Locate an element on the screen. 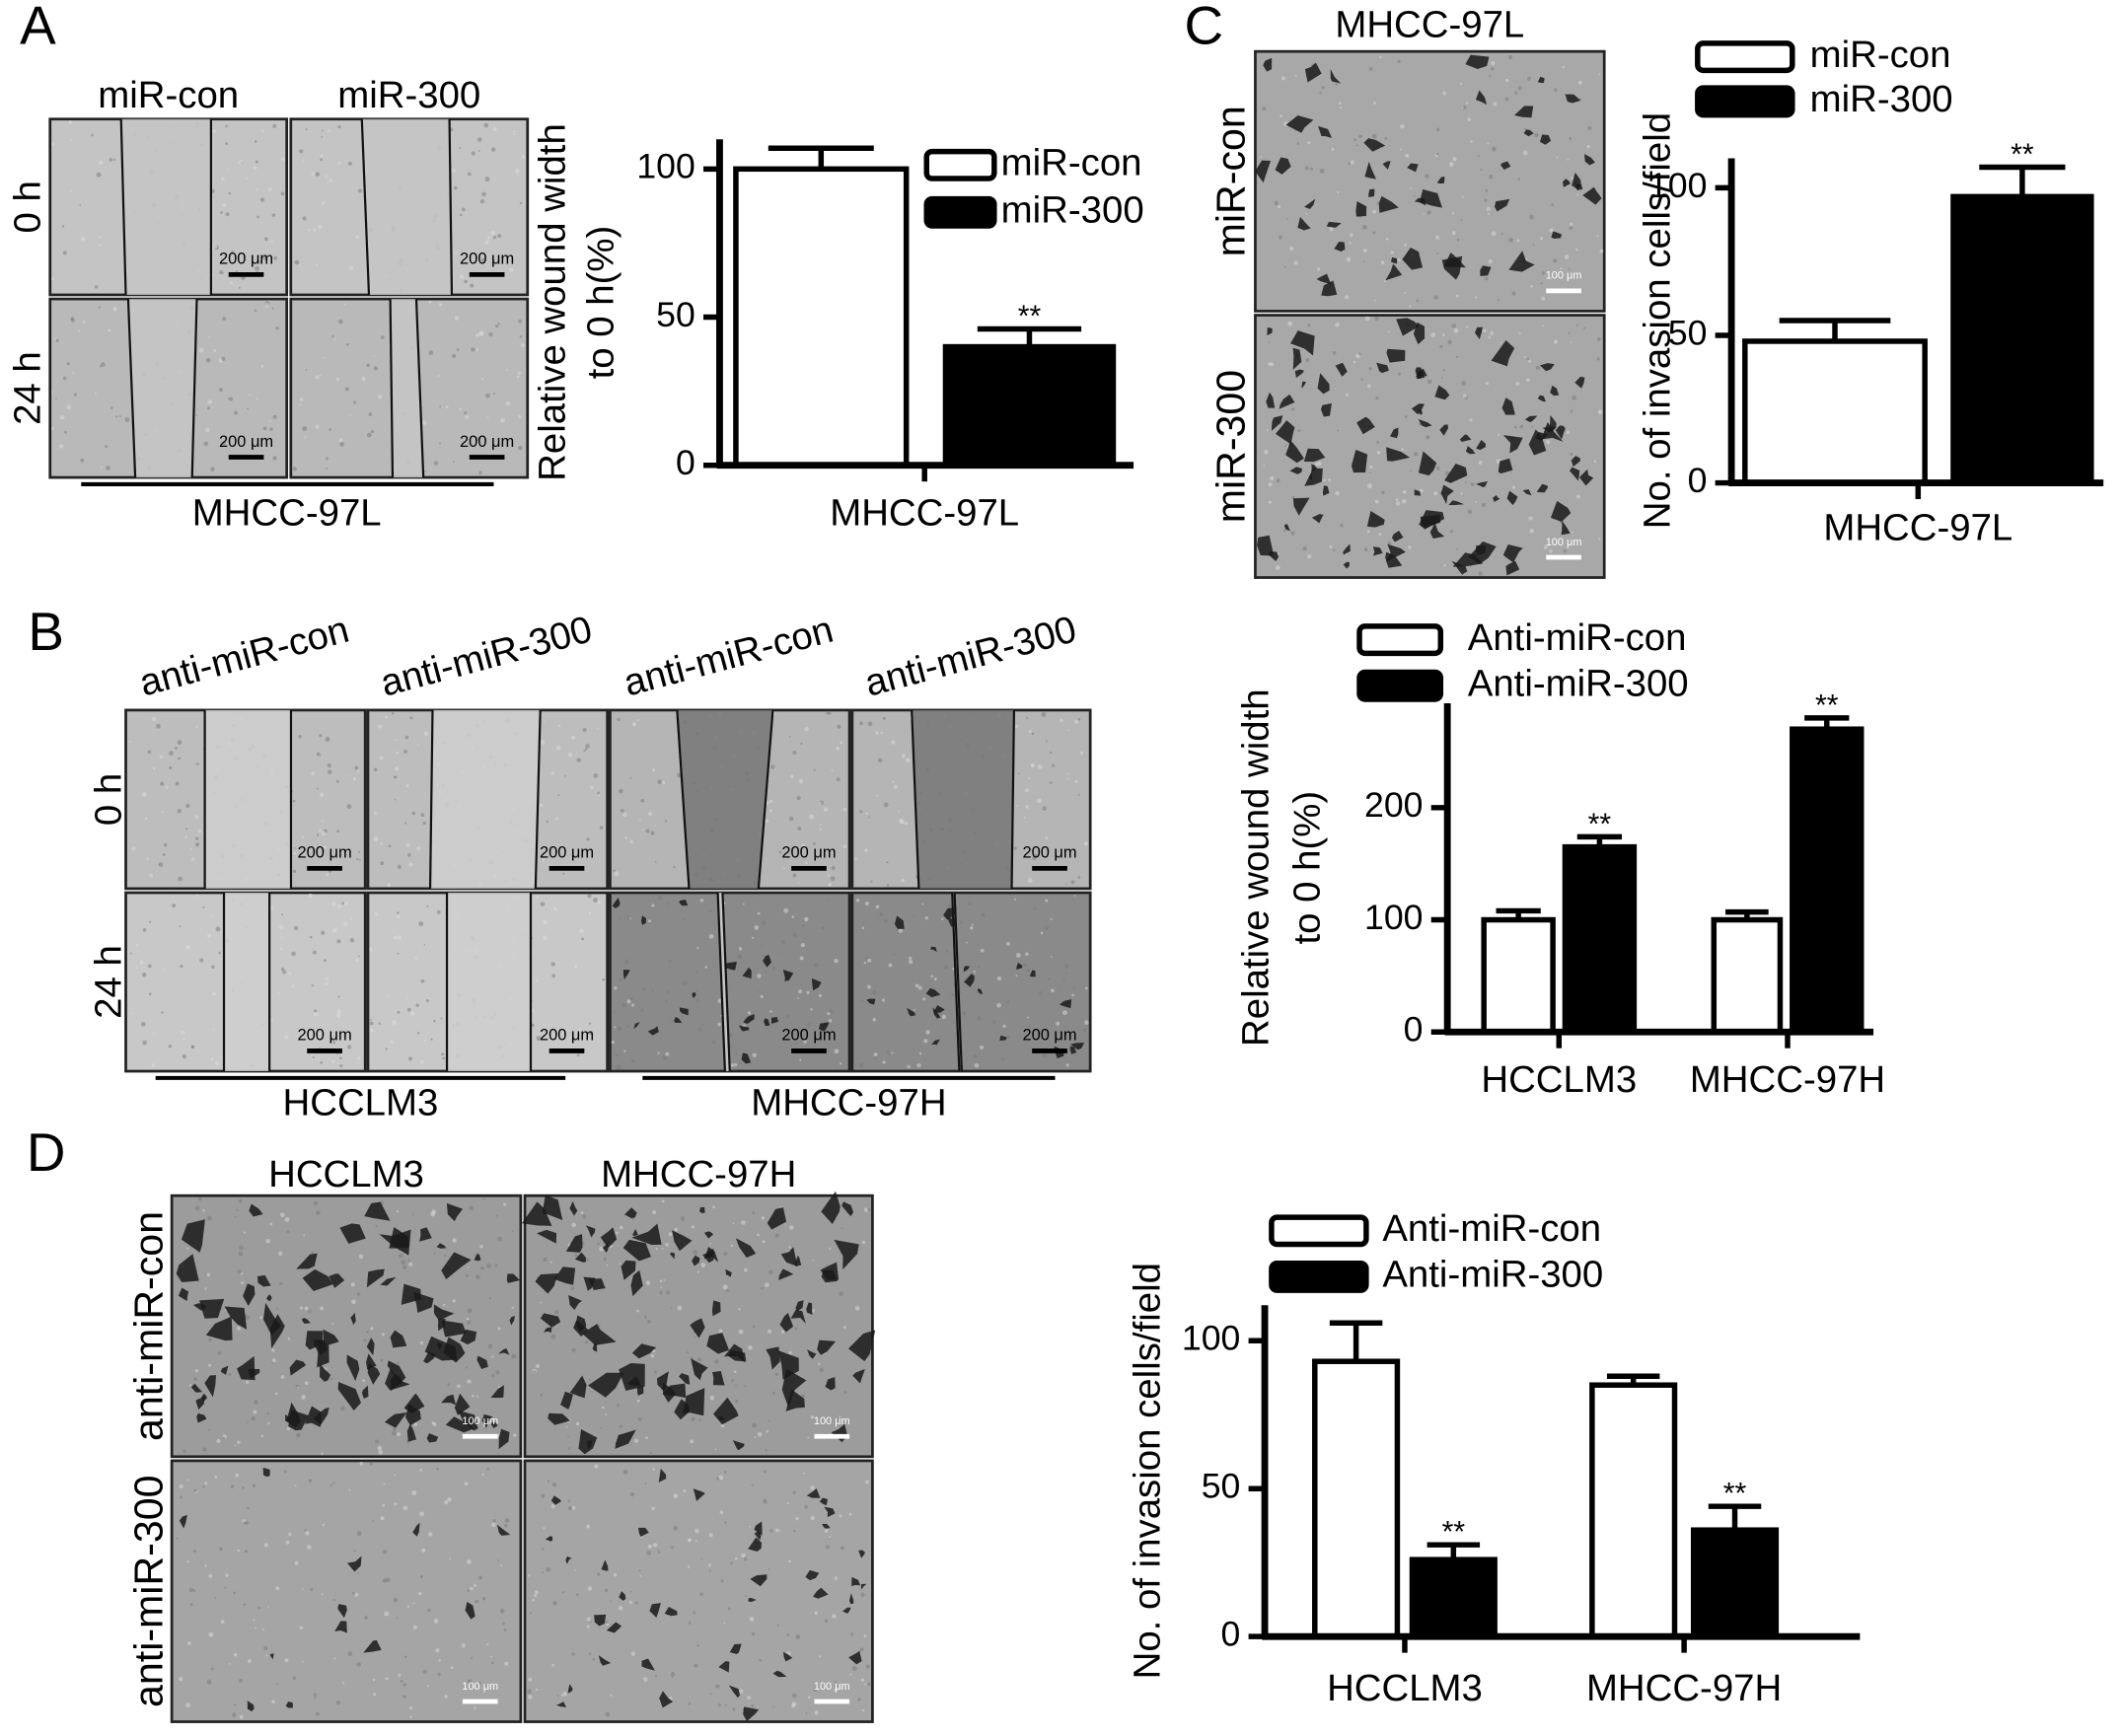 Image resolution: width=2121 pixels, height=1736 pixels. significance: ** is located at coordinates (1030, 317).